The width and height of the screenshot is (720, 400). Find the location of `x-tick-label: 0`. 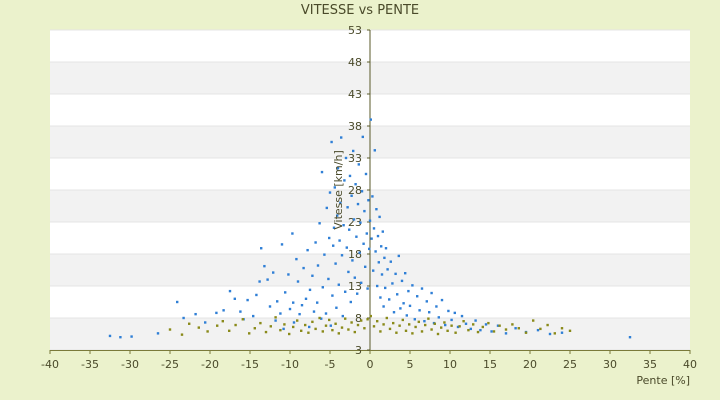

x-tick-label: 0 is located at coordinates (370, 364).